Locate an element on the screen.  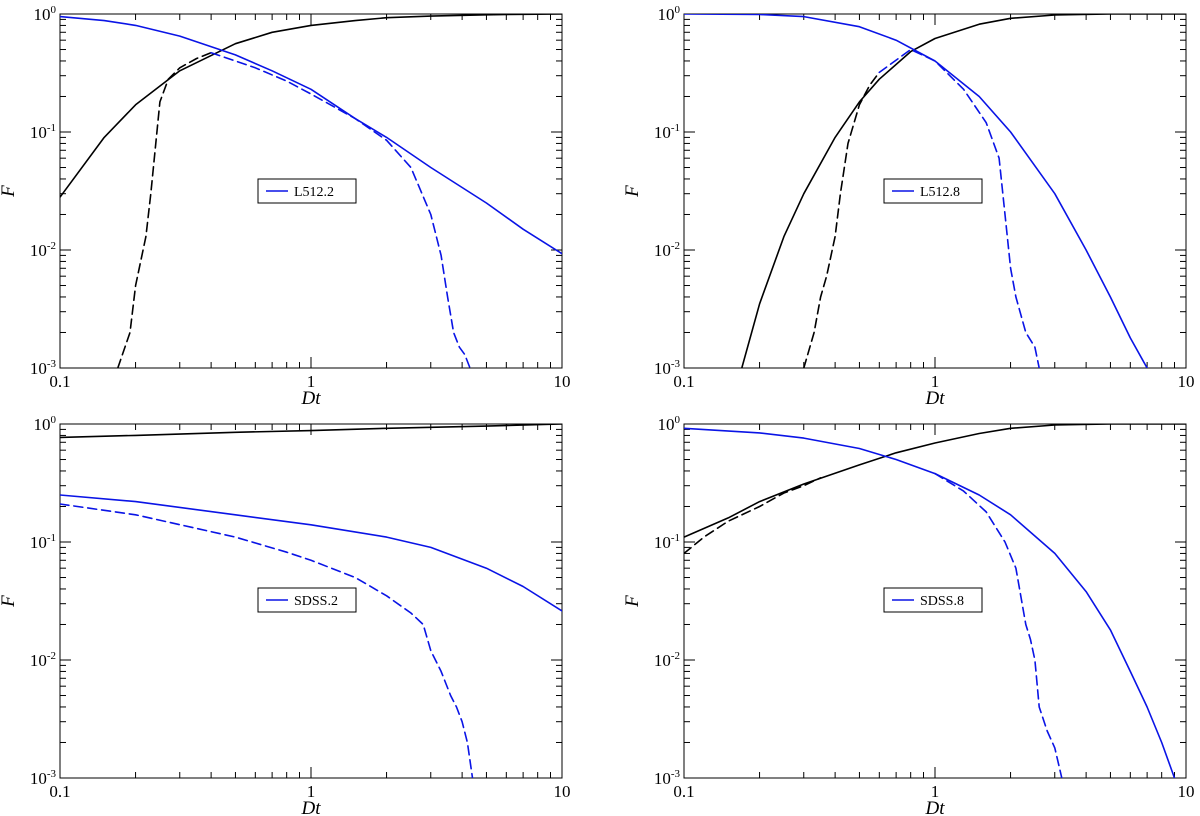
legend: L512.8 is located at coordinates (933, 191).